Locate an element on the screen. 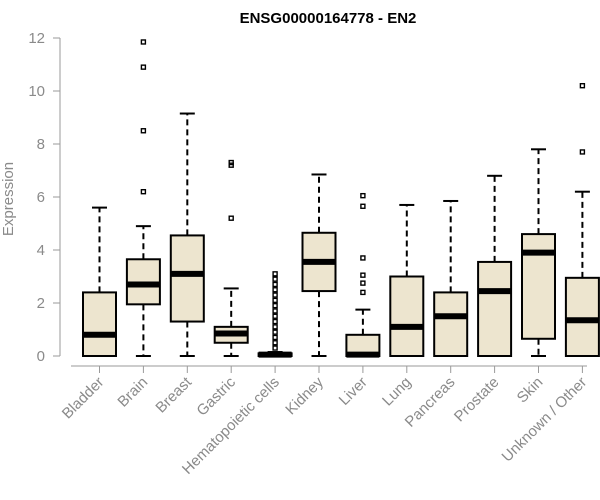  y-tick-label: 6 is located at coordinates (41, 197).